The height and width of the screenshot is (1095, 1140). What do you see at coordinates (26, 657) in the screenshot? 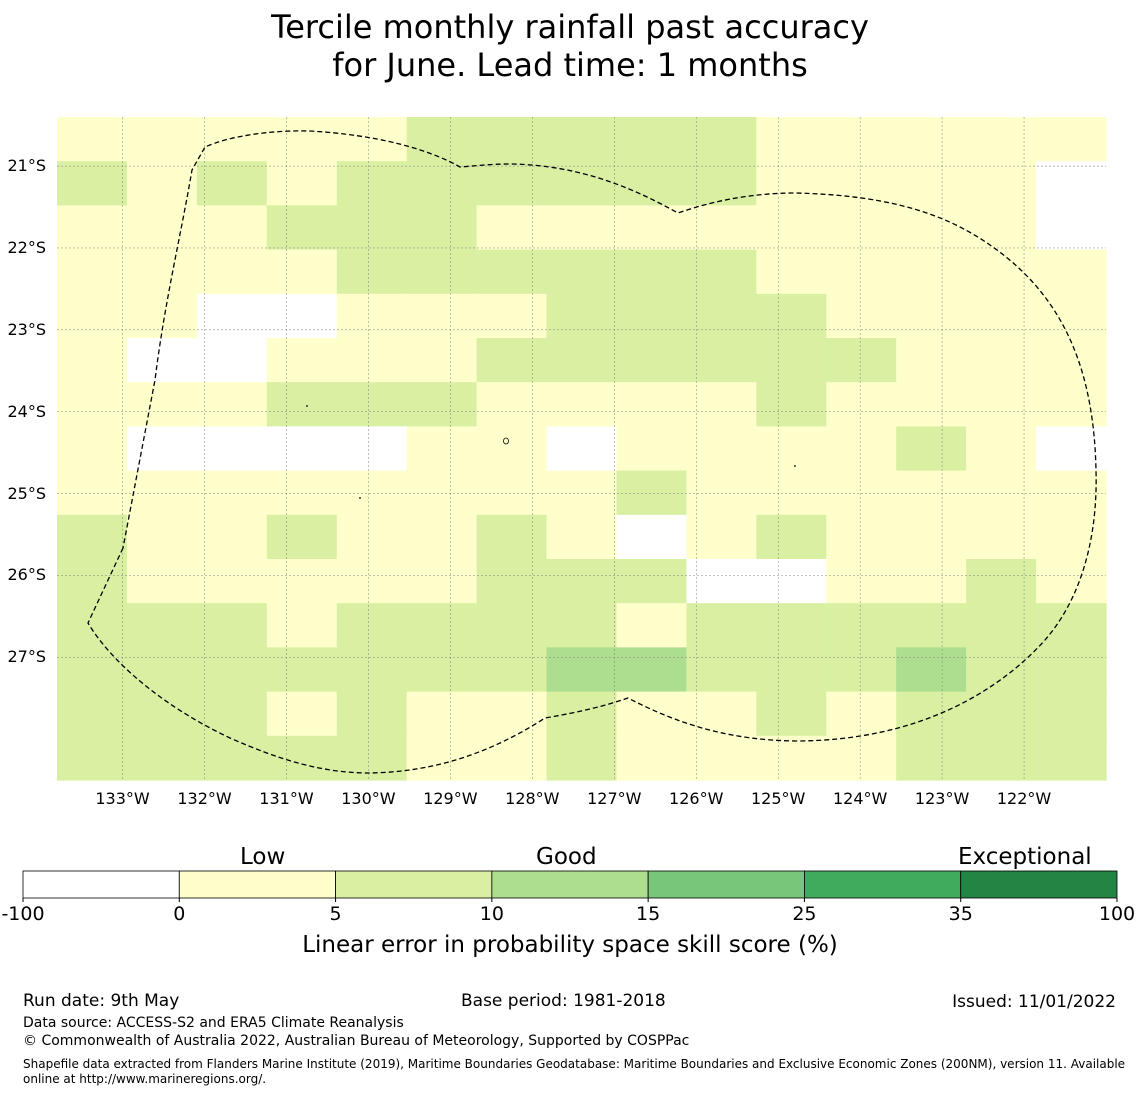
I see `latitude-label: 27°S` at bounding box center [26, 657].